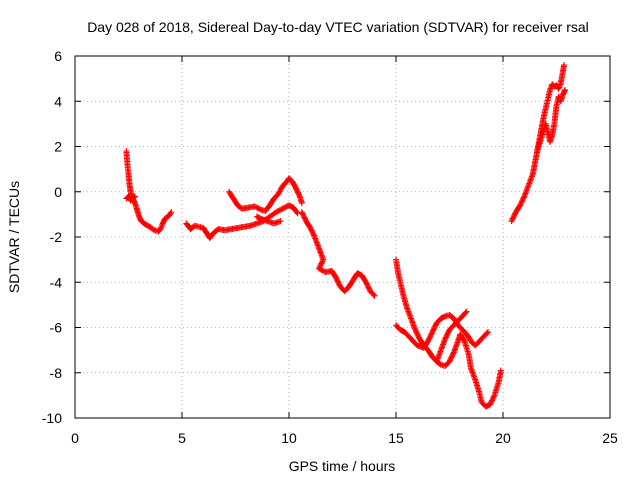 This screenshot has width=640, height=480. What do you see at coordinates (344, 438) in the screenshot?
I see `x-tick-labels: 0 5 10 15 20 25` at bounding box center [344, 438].